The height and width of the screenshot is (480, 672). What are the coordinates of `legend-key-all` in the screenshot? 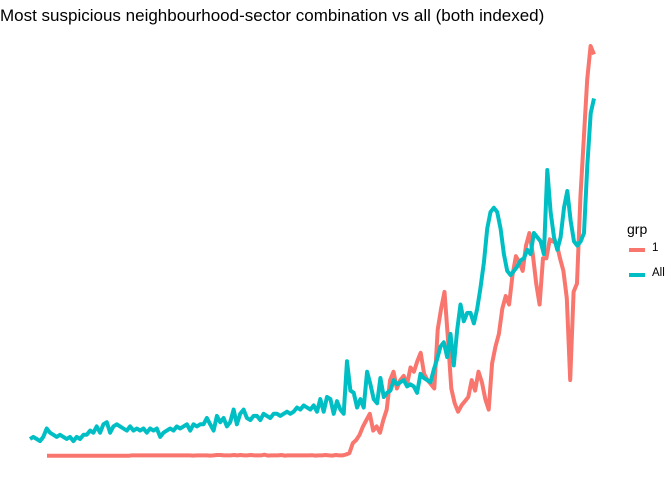 It's located at (637, 275).